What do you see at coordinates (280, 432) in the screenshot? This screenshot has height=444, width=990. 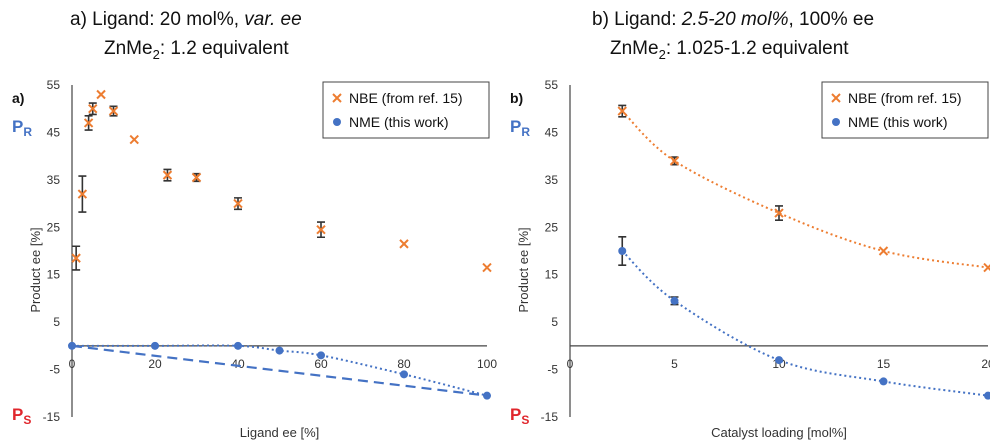 I see `x-axis-label: Ligand ee [%]` at bounding box center [280, 432].